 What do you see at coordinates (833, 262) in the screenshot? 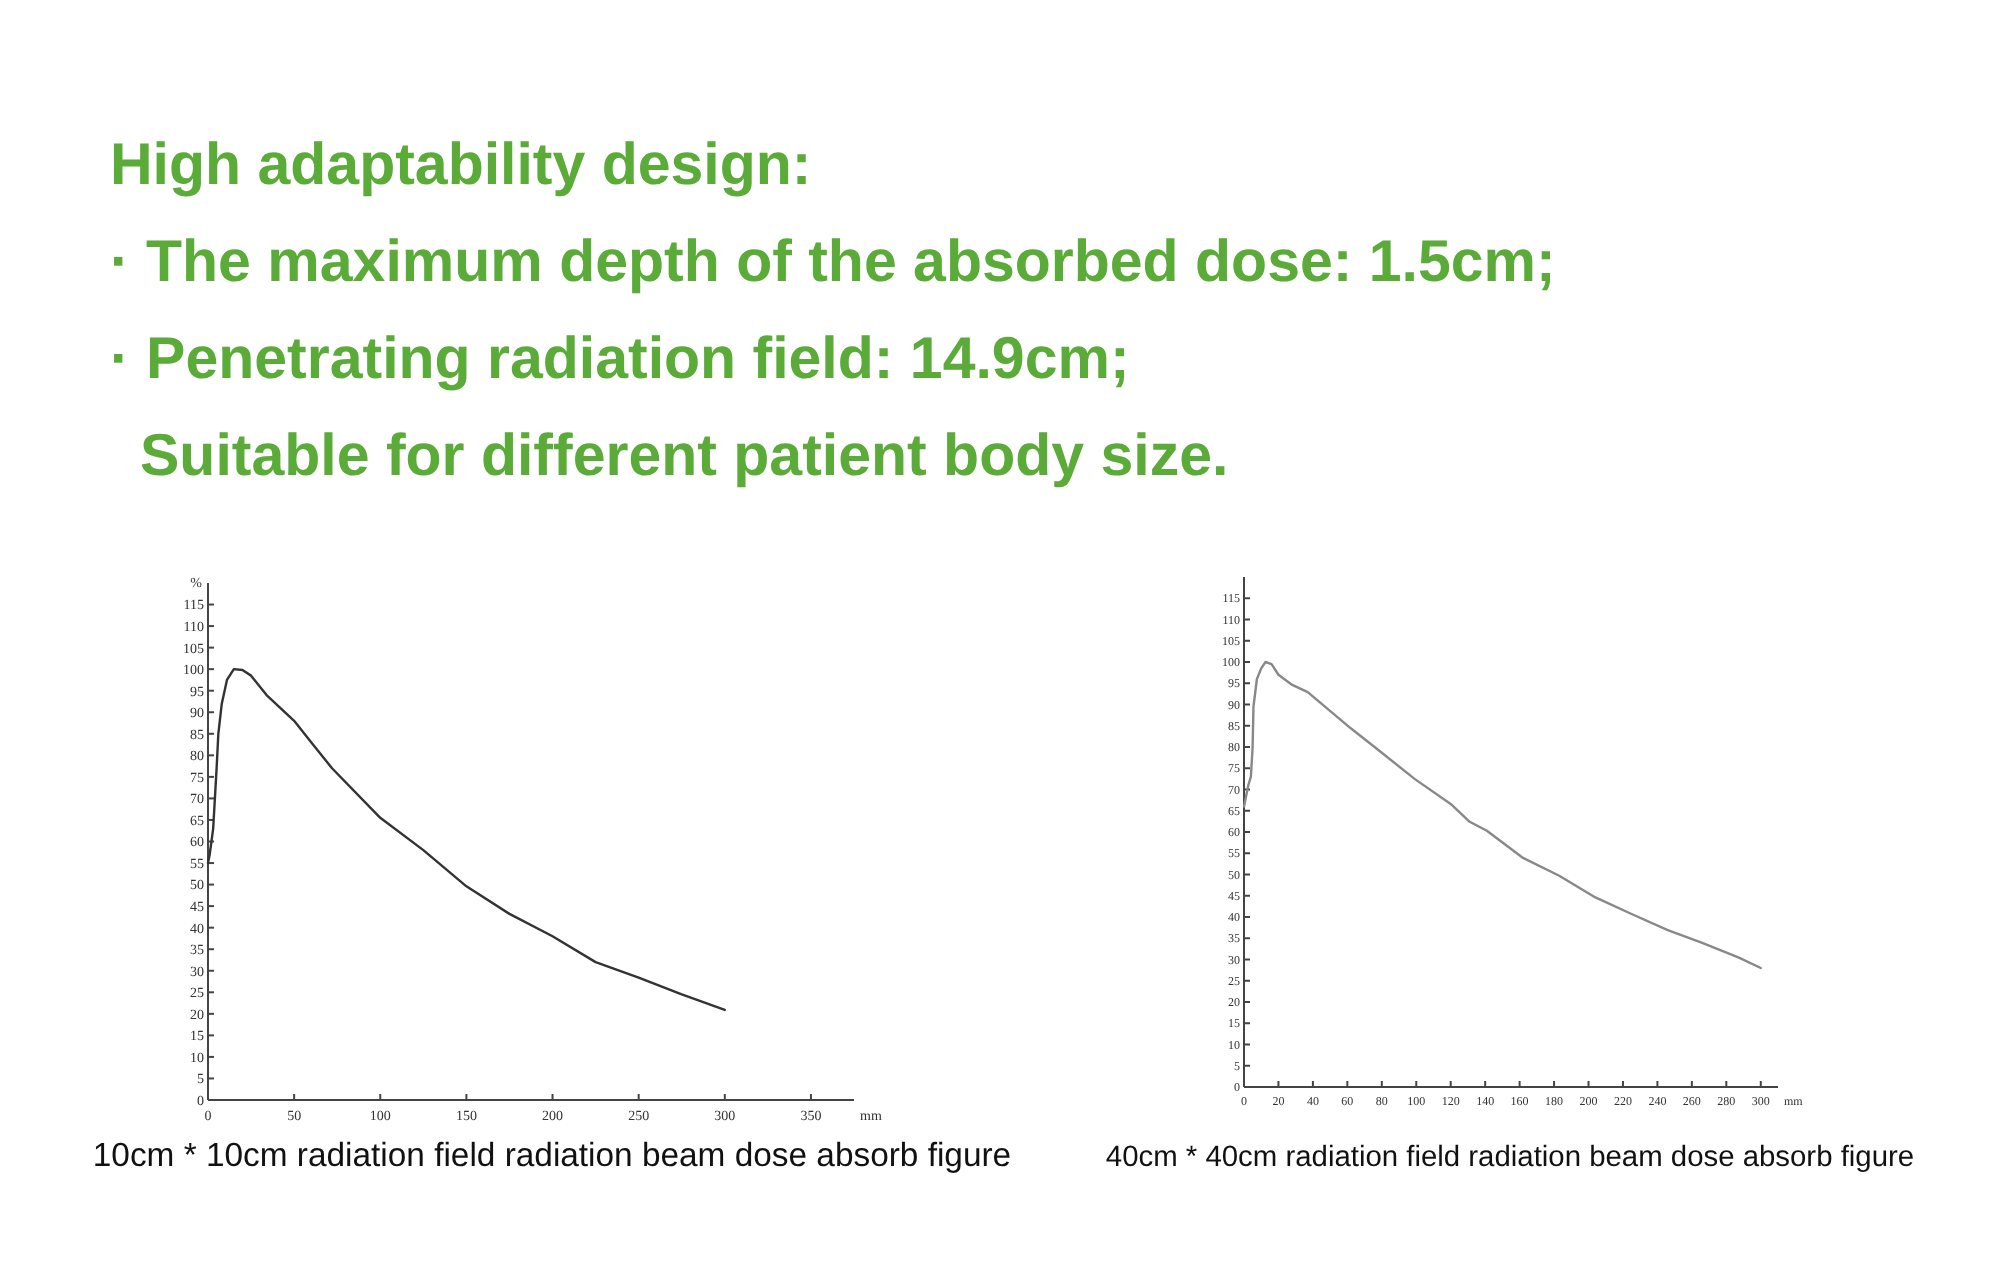
I see `text: · The maximum depth of the absorbed dose: 1.5cm;` at bounding box center [833, 262].